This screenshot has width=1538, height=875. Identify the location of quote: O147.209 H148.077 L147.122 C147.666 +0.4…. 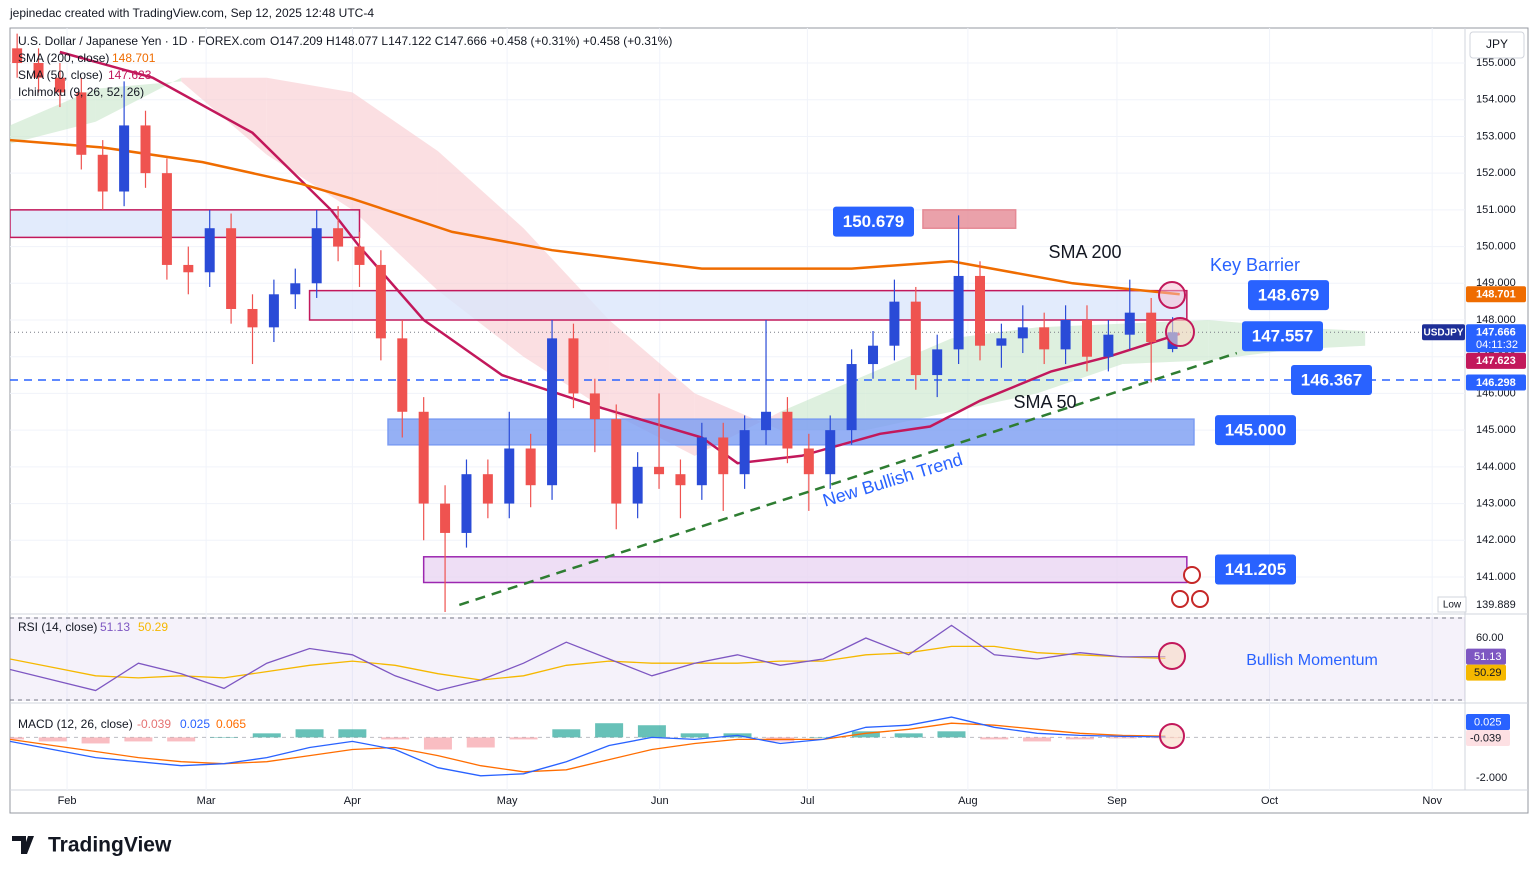
(471, 41).